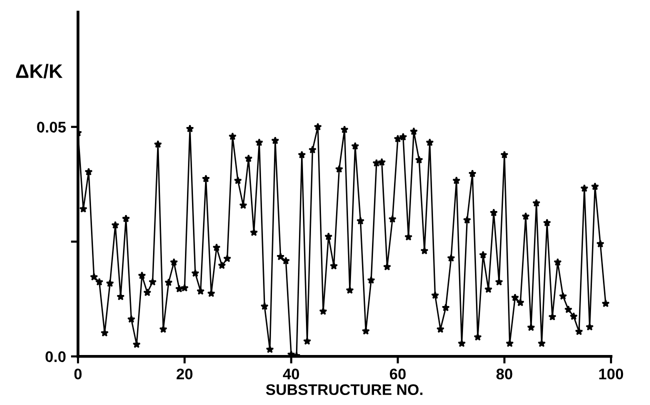 The width and height of the screenshot is (650, 405). Describe the element at coordinates (56, 356) in the screenshot. I see `y-tick-label: 0.0` at that location.